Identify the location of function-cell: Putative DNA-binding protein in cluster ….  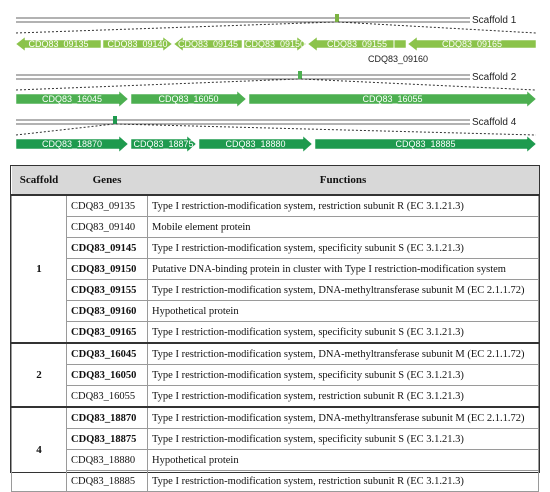
(343, 269).